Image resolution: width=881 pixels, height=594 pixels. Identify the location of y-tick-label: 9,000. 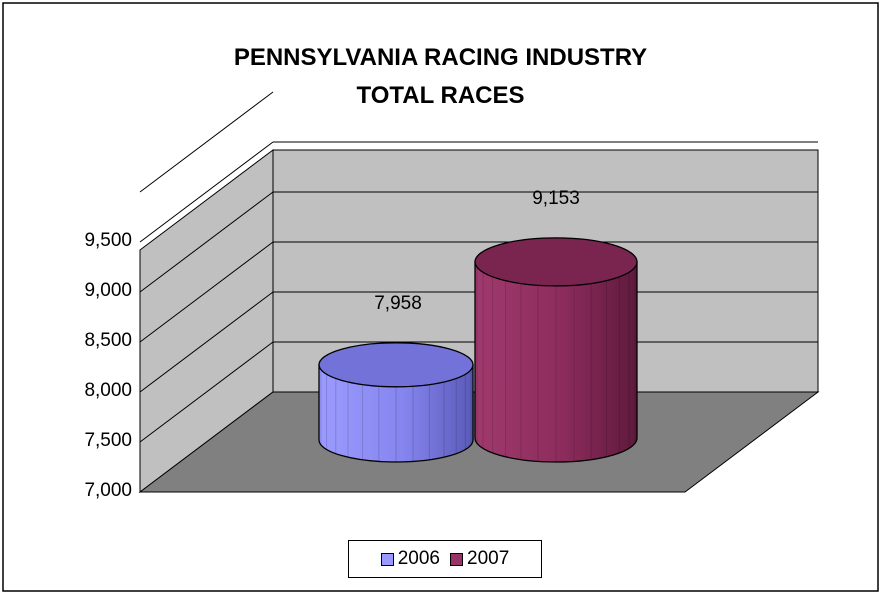
(108, 290).